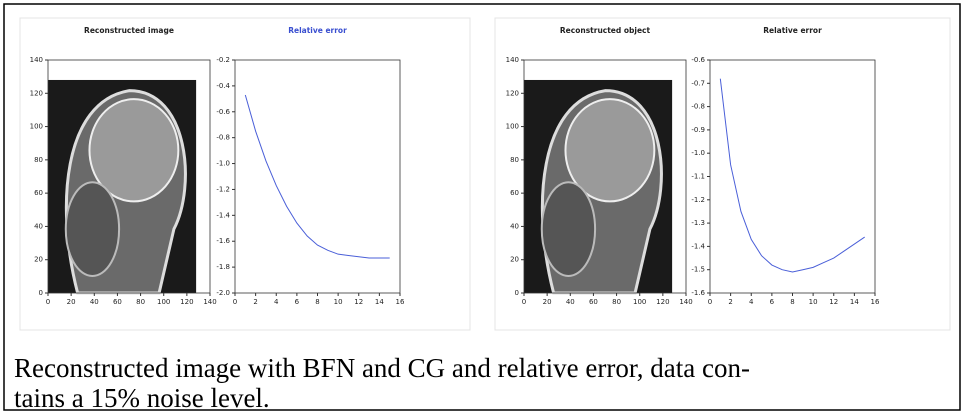 Image resolution: width=966 pixels, height=415 pixels. I want to click on chart-title: Reconstructed object, so click(605, 30).